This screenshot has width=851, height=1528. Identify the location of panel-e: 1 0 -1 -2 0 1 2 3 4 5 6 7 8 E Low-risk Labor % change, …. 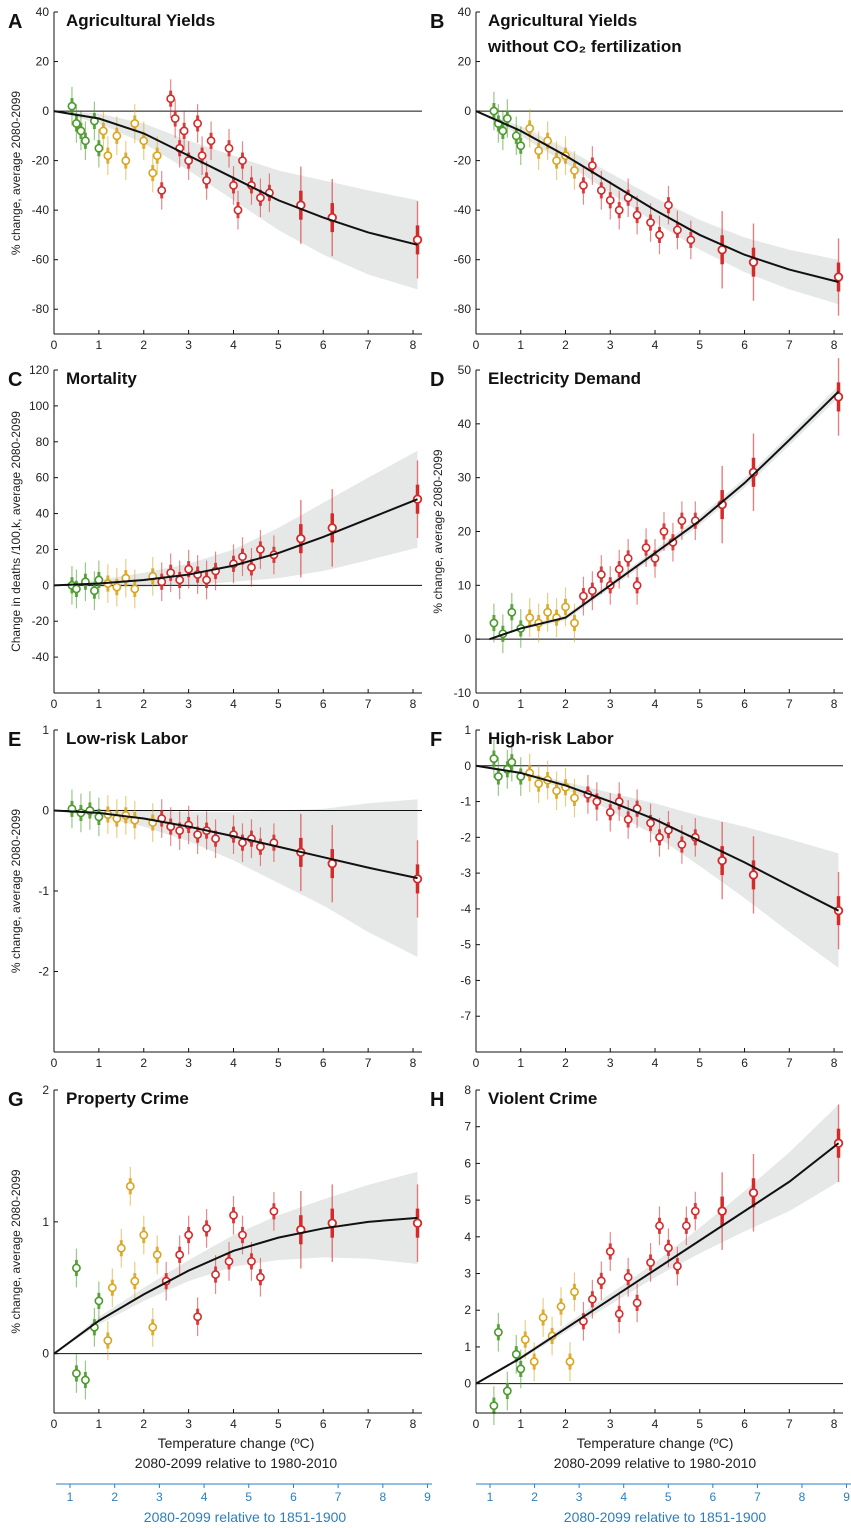
(215, 896).